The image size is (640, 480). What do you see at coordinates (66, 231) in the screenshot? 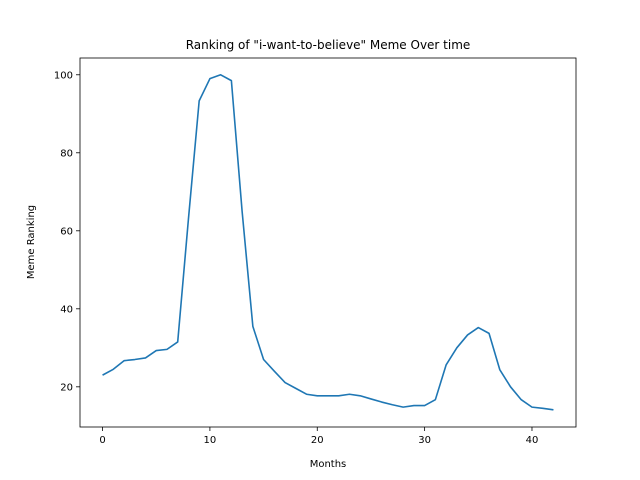
I see `y-tick-label: 60` at bounding box center [66, 231].